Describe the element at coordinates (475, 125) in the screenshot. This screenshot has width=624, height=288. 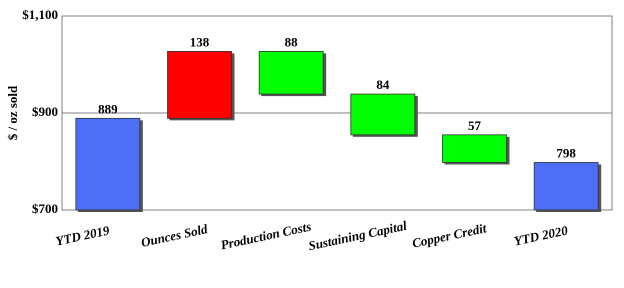
I see `value-label: 57` at that location.